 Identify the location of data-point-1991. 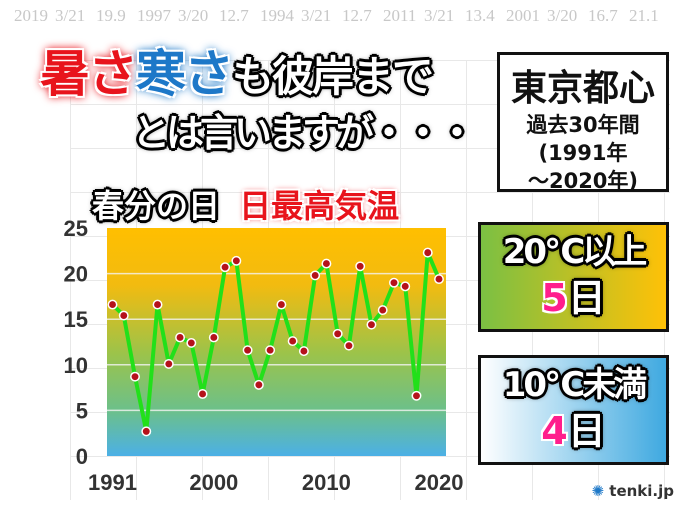
(112, 304).